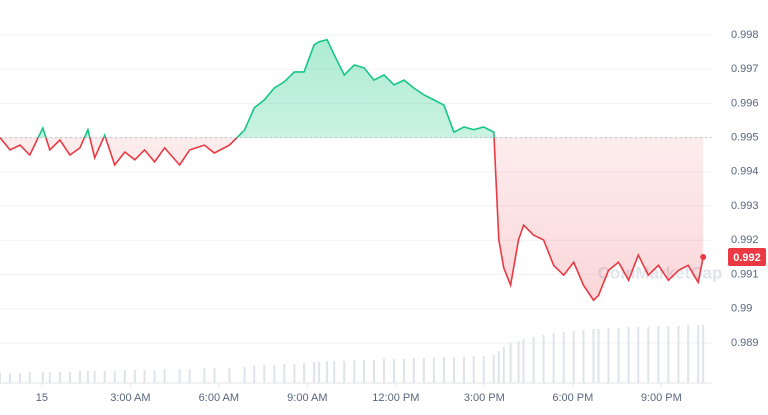 This screenshot has height=415, width=768. I want to click on price-tag-label: 0.992, so click(747, 258).